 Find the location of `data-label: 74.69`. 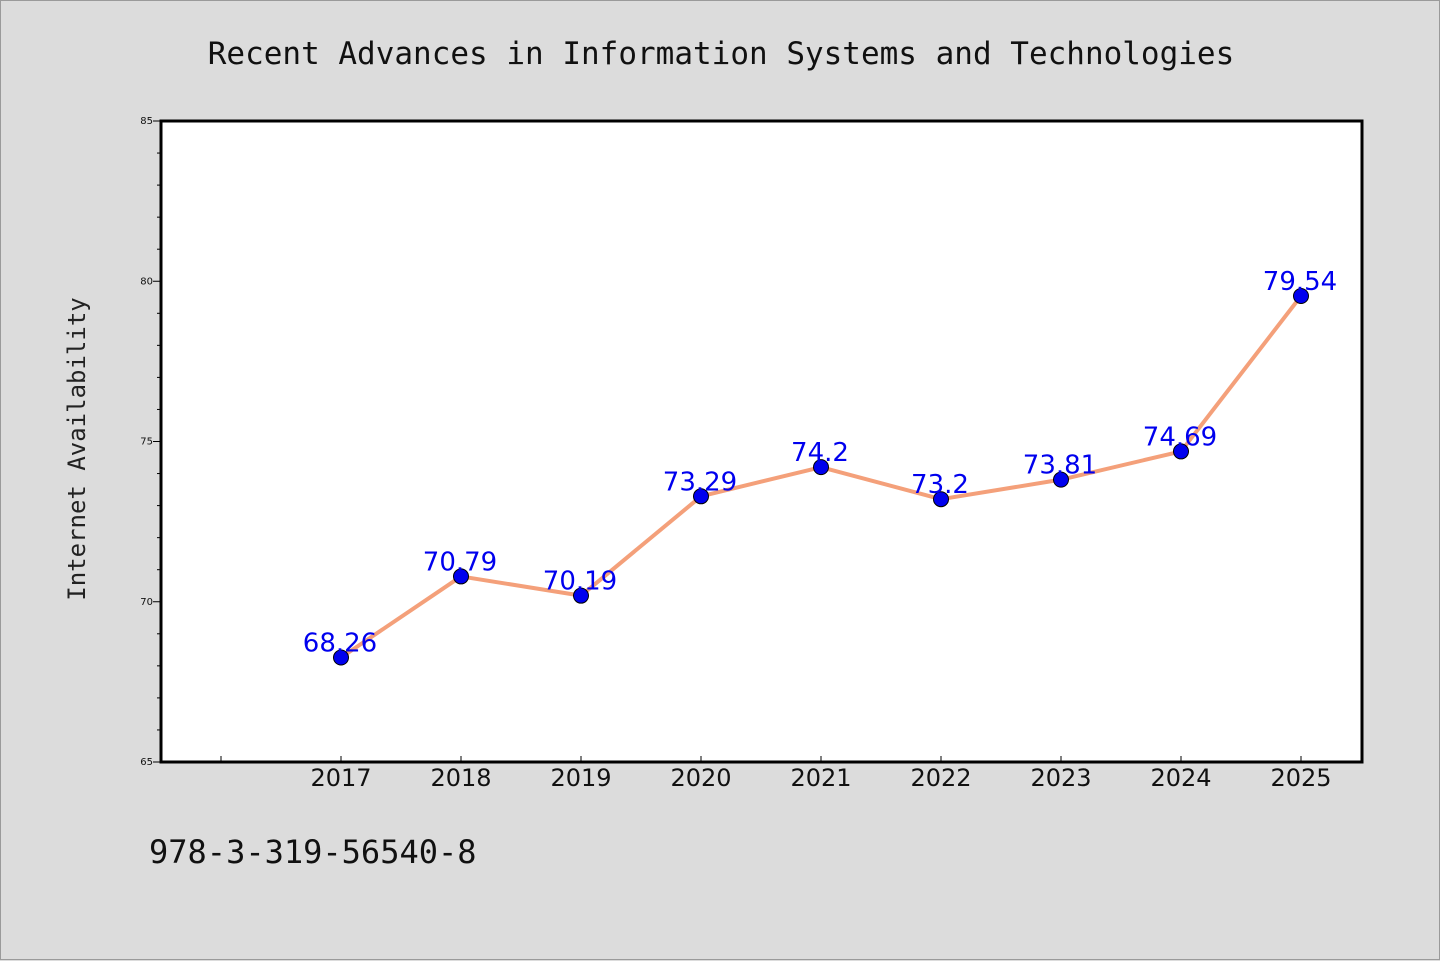

data-label: 74.69 is located at coordinates (1180, 437).